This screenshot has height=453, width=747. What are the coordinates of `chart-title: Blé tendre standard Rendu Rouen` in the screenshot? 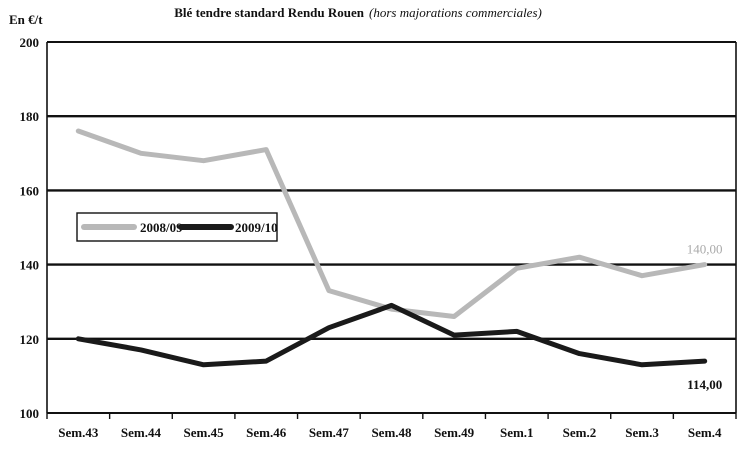 It's located at (269, 12).